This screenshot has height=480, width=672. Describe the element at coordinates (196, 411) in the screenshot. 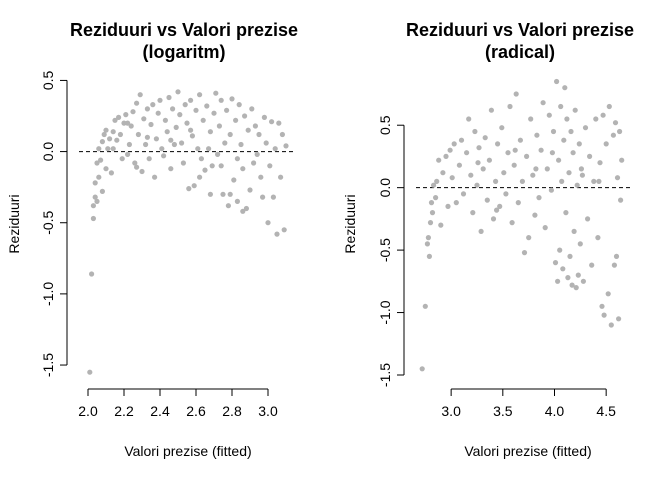

I see `x-tick-label: 2.6` at that location.